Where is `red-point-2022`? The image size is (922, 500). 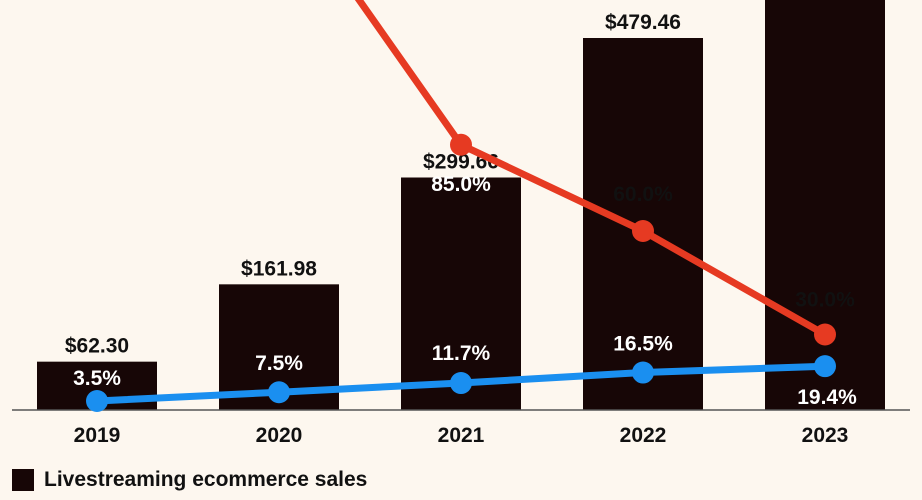
red-point-2022 is located at coordinates (643, 231).